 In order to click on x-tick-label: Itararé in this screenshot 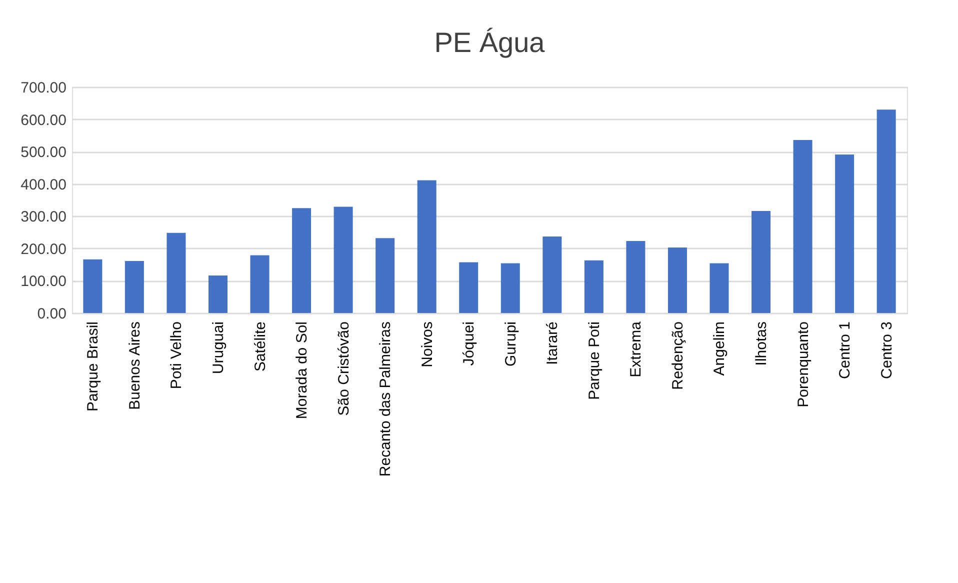, I will do `click(553, 343)`.